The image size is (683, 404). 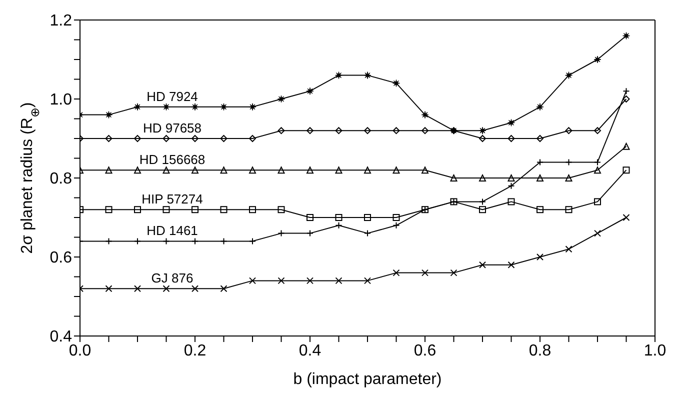 I want to click on y-tick-label: 1.0, so click(x=61, y=100).